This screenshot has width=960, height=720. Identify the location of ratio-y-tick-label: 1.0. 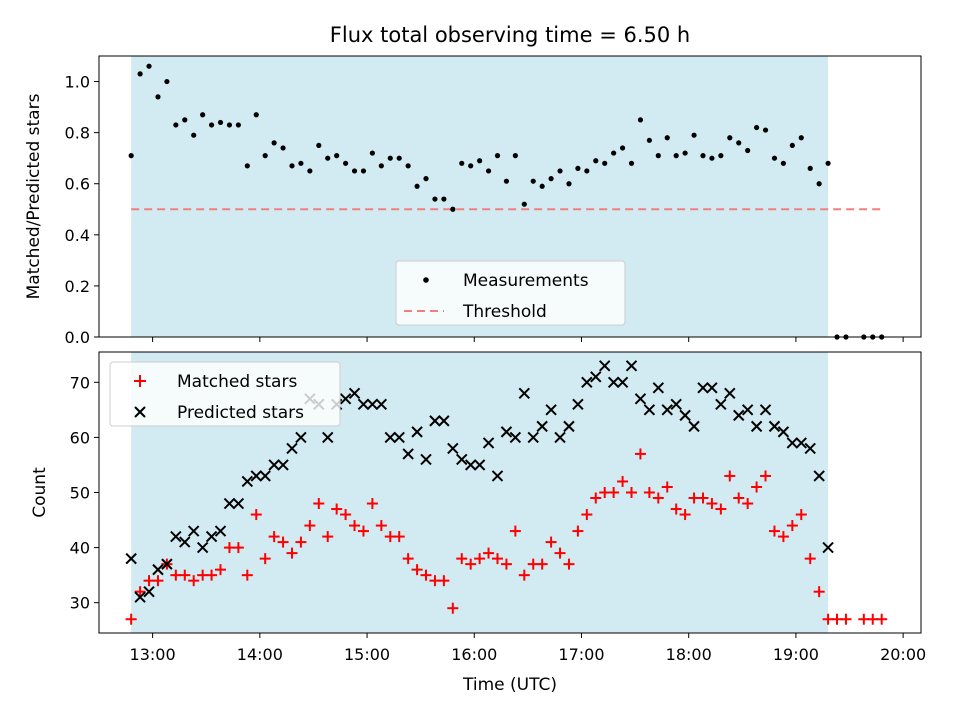
(77, 82).